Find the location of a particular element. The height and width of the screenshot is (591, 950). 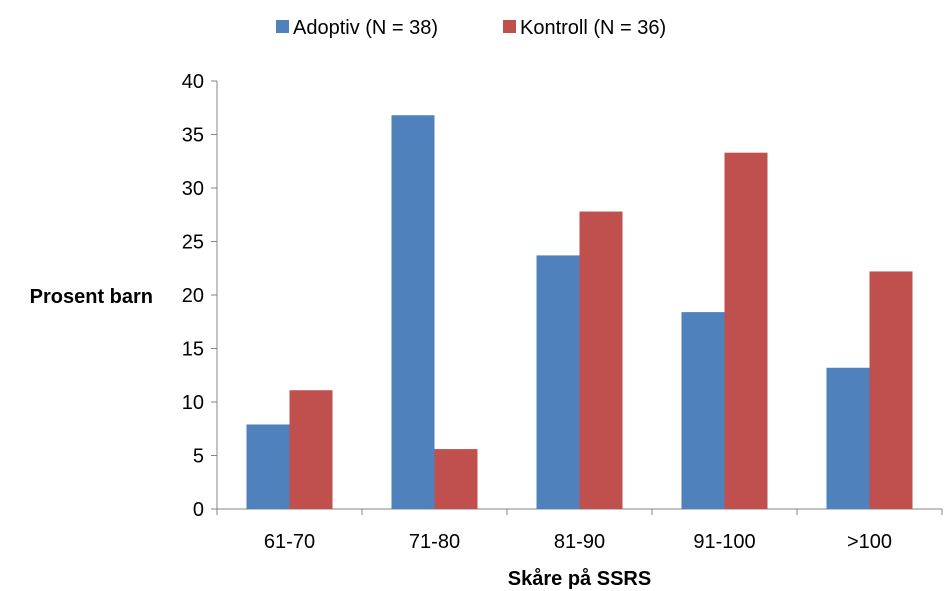

x-tick-label: 81-90 is located at coordinates (579, 542).